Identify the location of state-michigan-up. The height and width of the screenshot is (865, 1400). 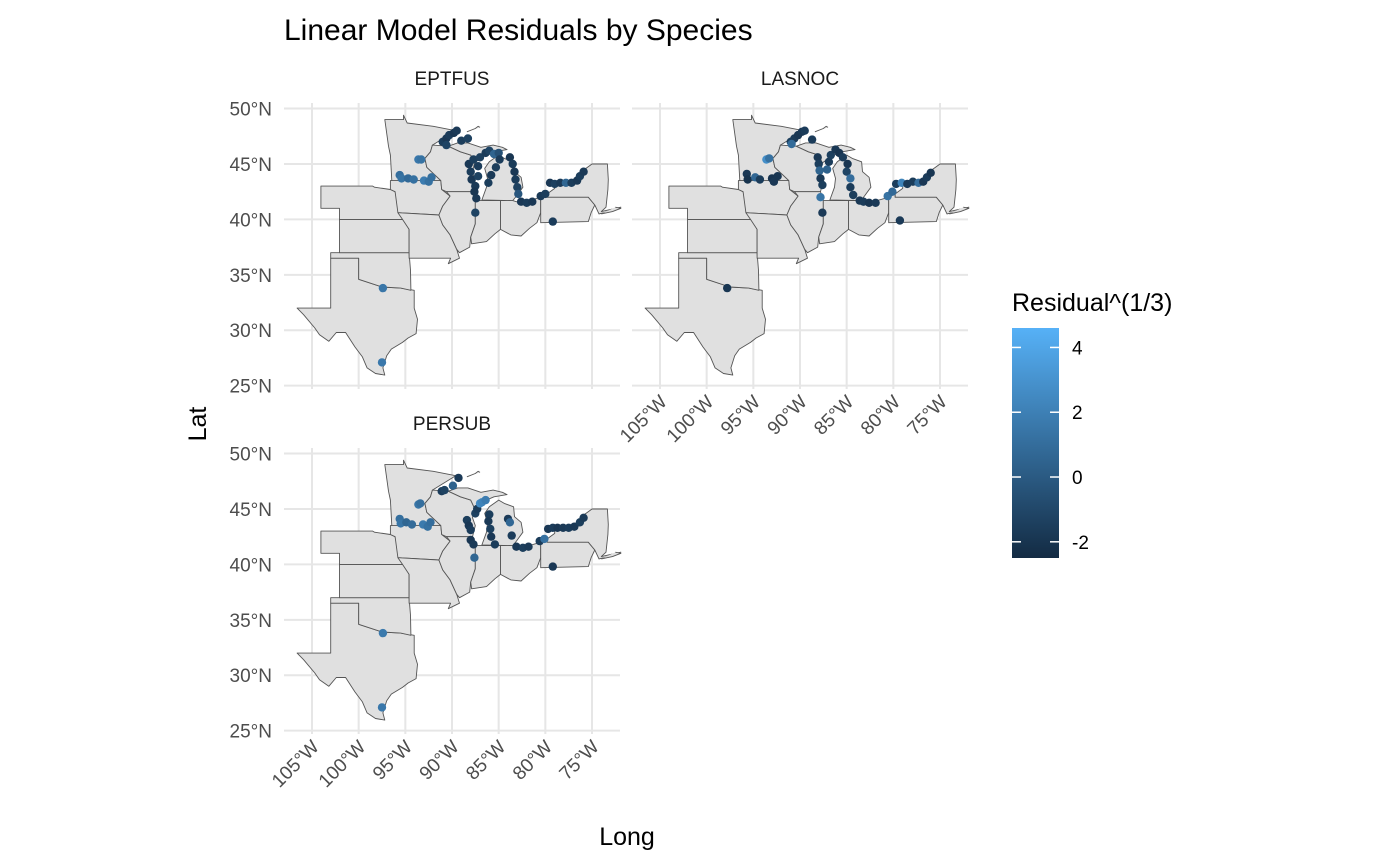
(477, 498).